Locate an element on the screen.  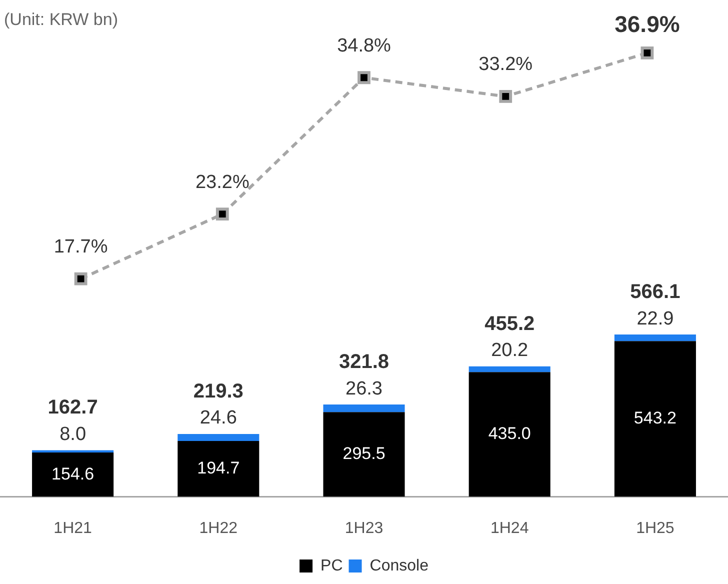
data-label: 34.8% is located at coordinates (364, 45).